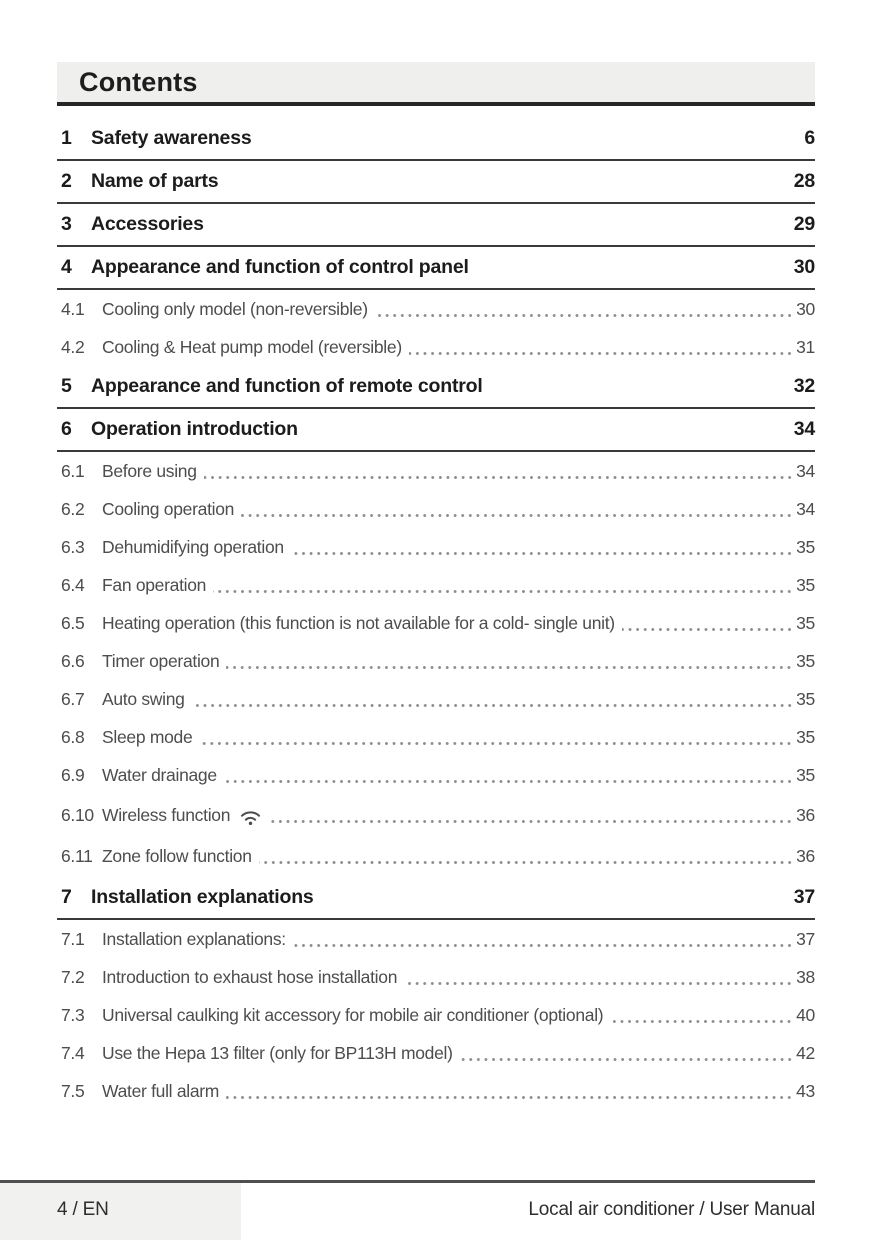 The width and height of the screenshot is (874, 1240). I want to click on toc-entry-title: Cooling only model (non-reversible), so click(235, 308).